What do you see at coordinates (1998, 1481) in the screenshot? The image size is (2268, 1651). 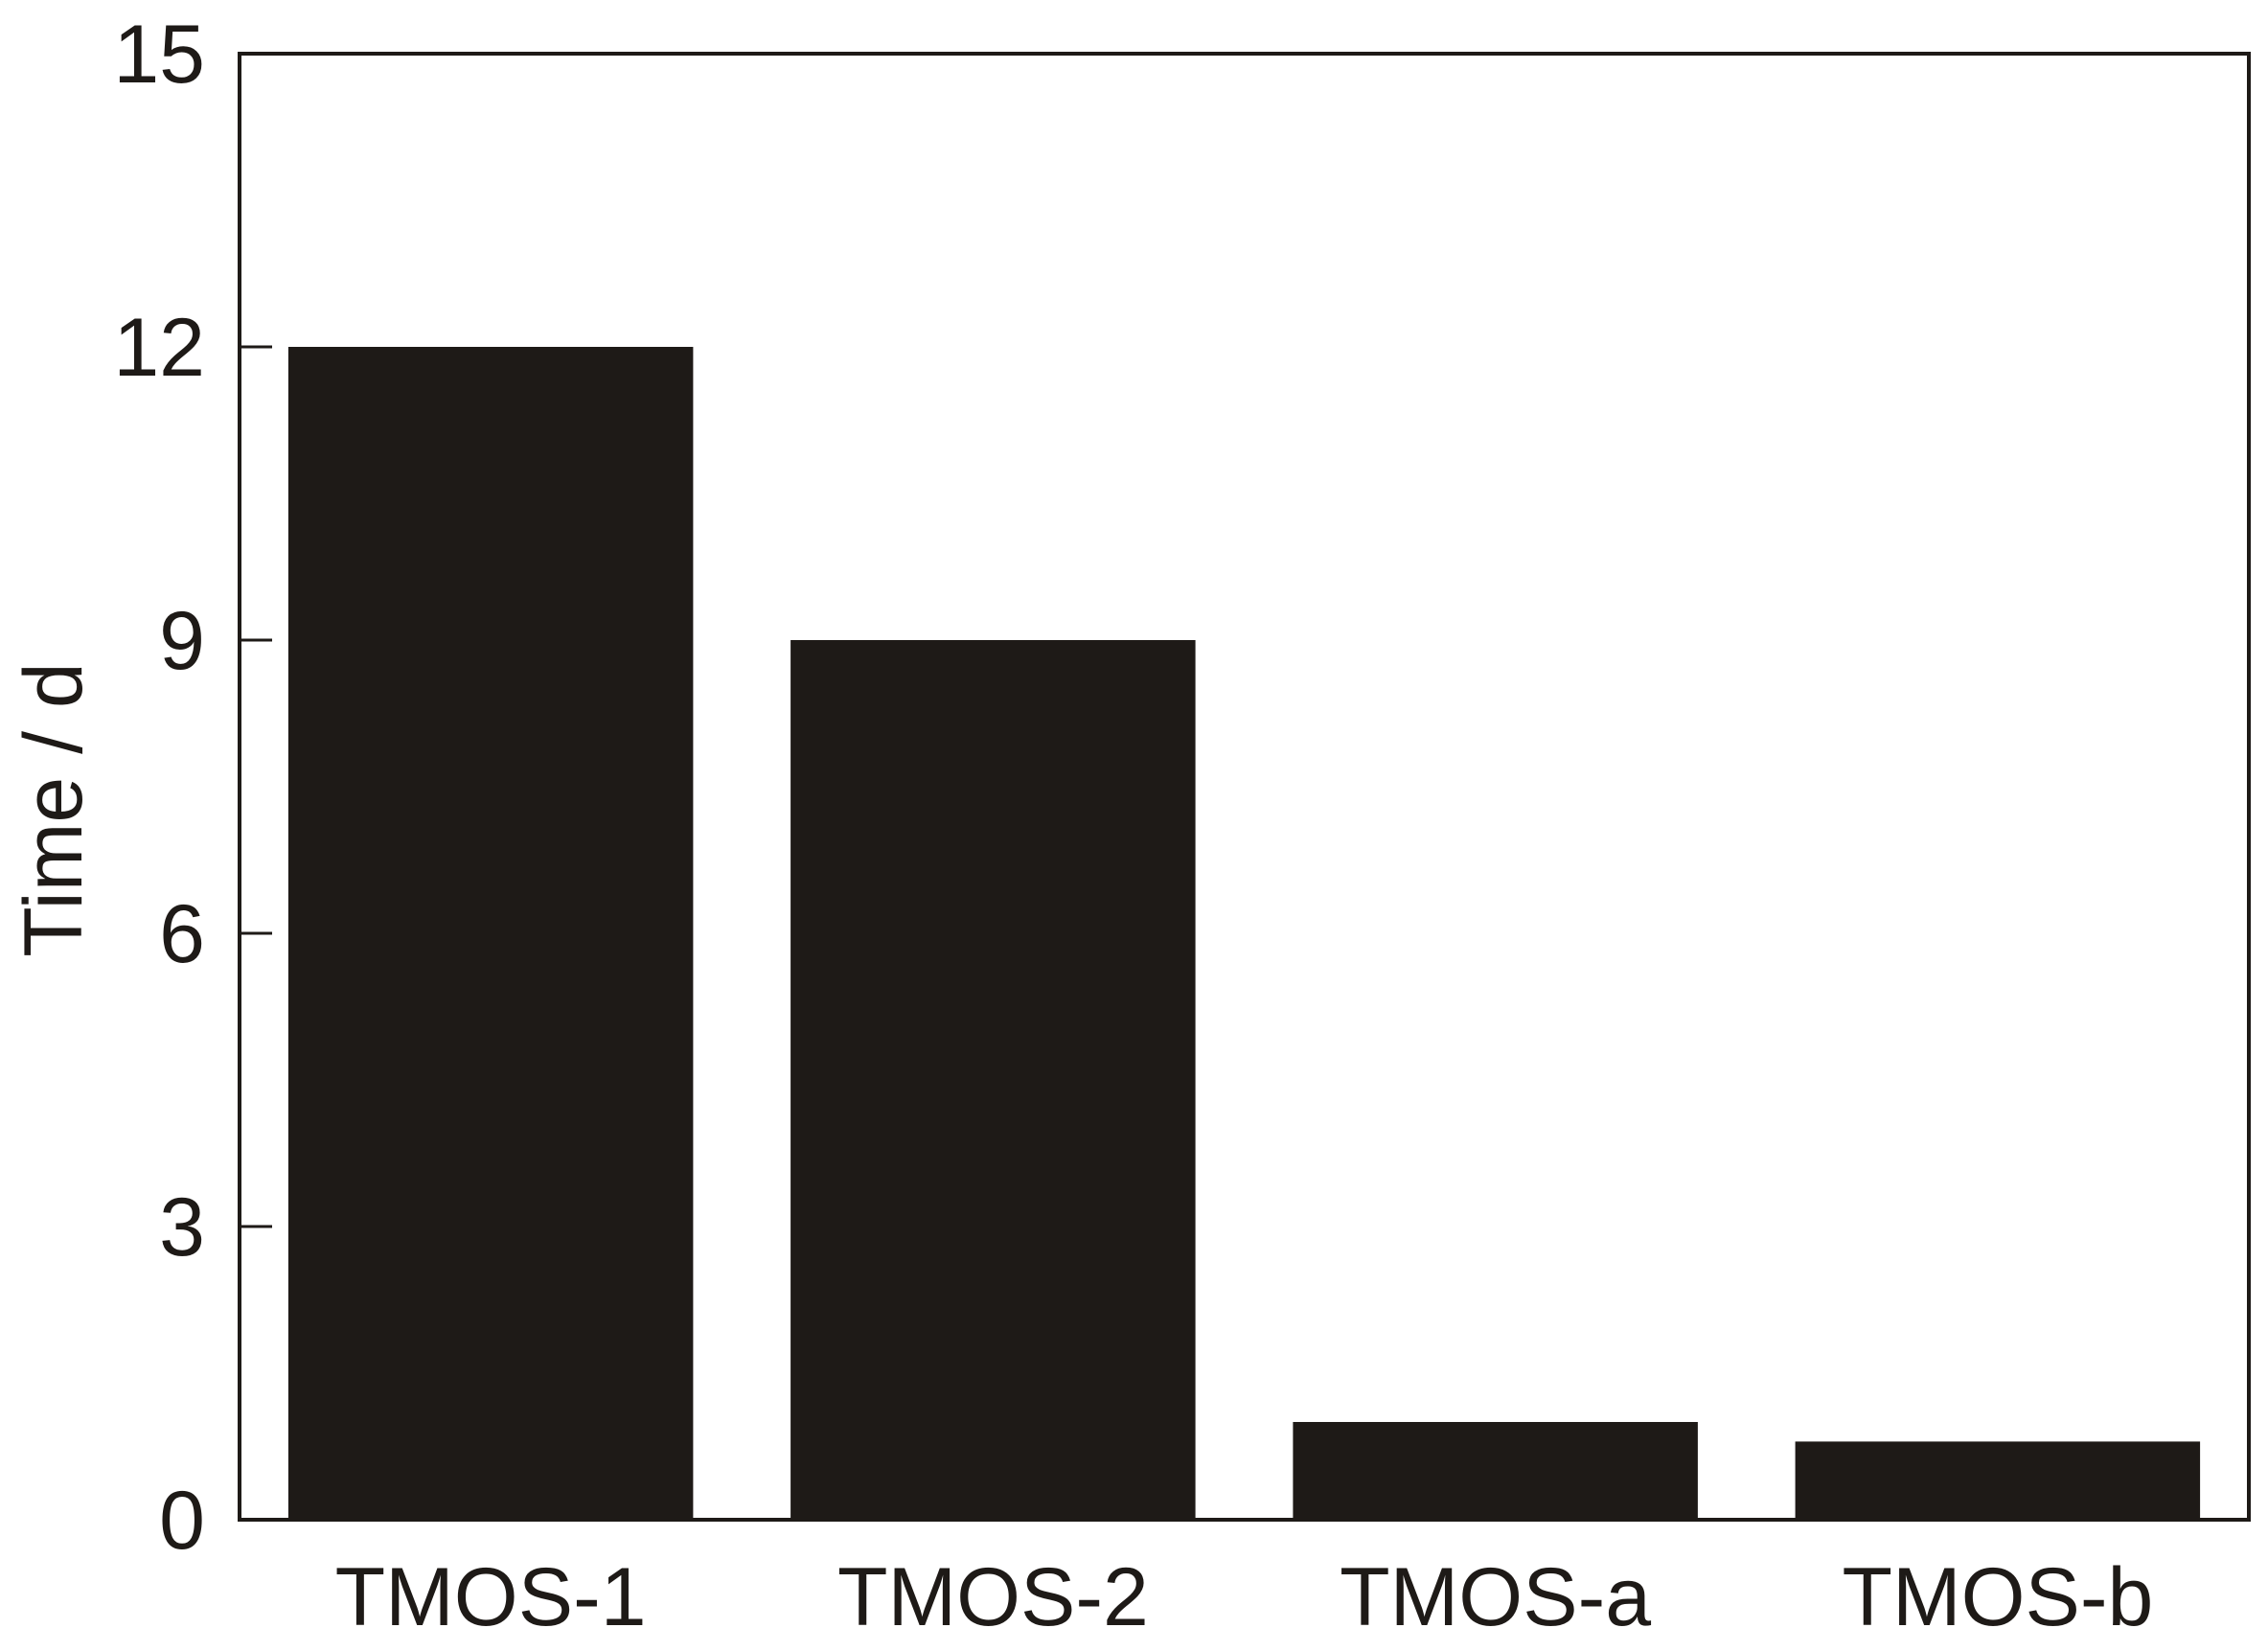 I see `bar-tmos-b` at bounding box center [1998, 1481].